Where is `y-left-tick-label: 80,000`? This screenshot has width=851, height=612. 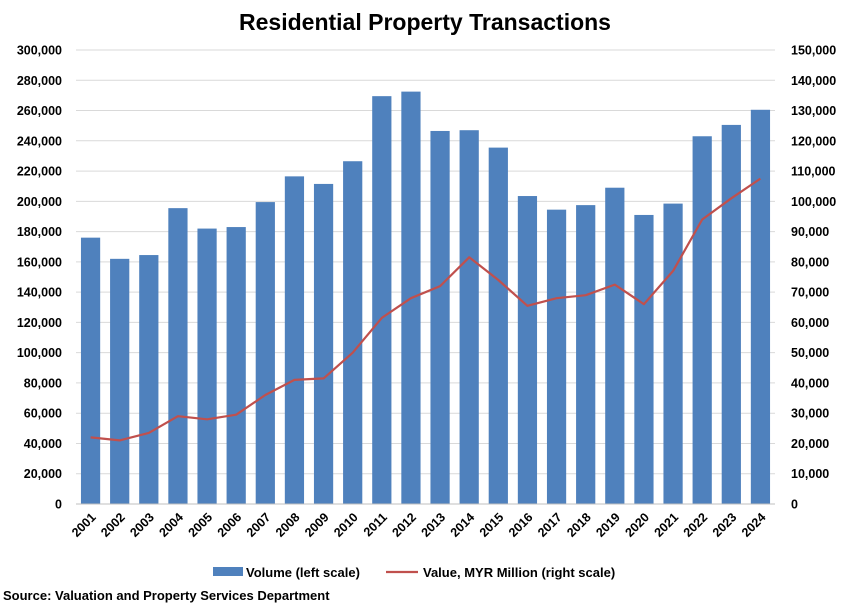 y-left-tick-label: 80,000 is located at coordinates (43, 383).